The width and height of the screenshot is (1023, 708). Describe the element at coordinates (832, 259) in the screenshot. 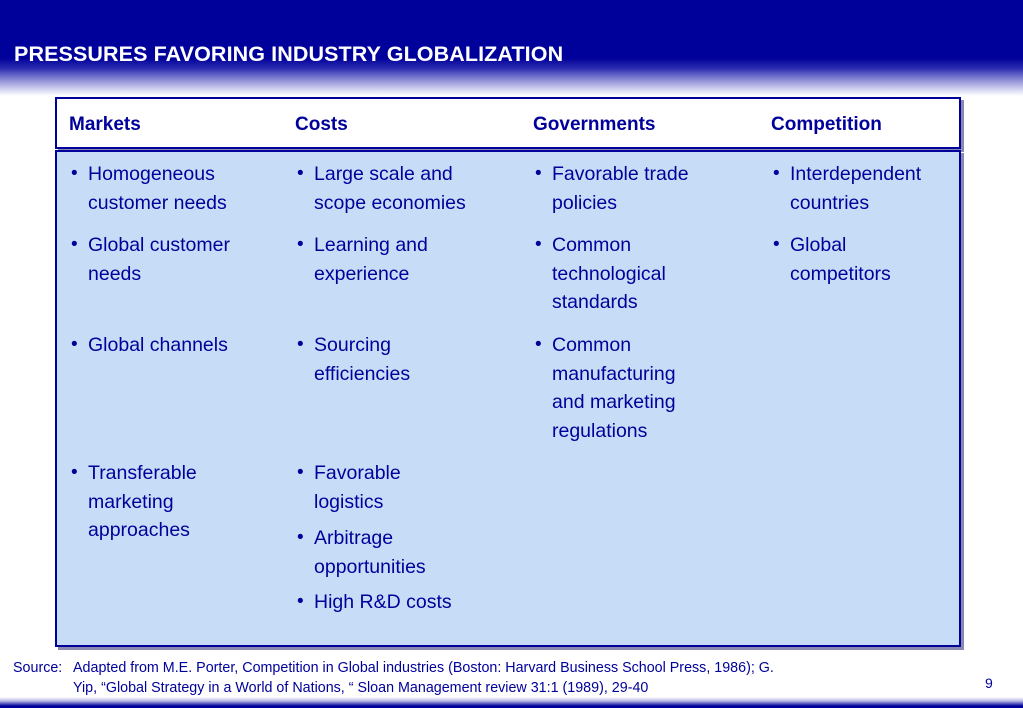

I see `list-item: • Global competitors` at that location.